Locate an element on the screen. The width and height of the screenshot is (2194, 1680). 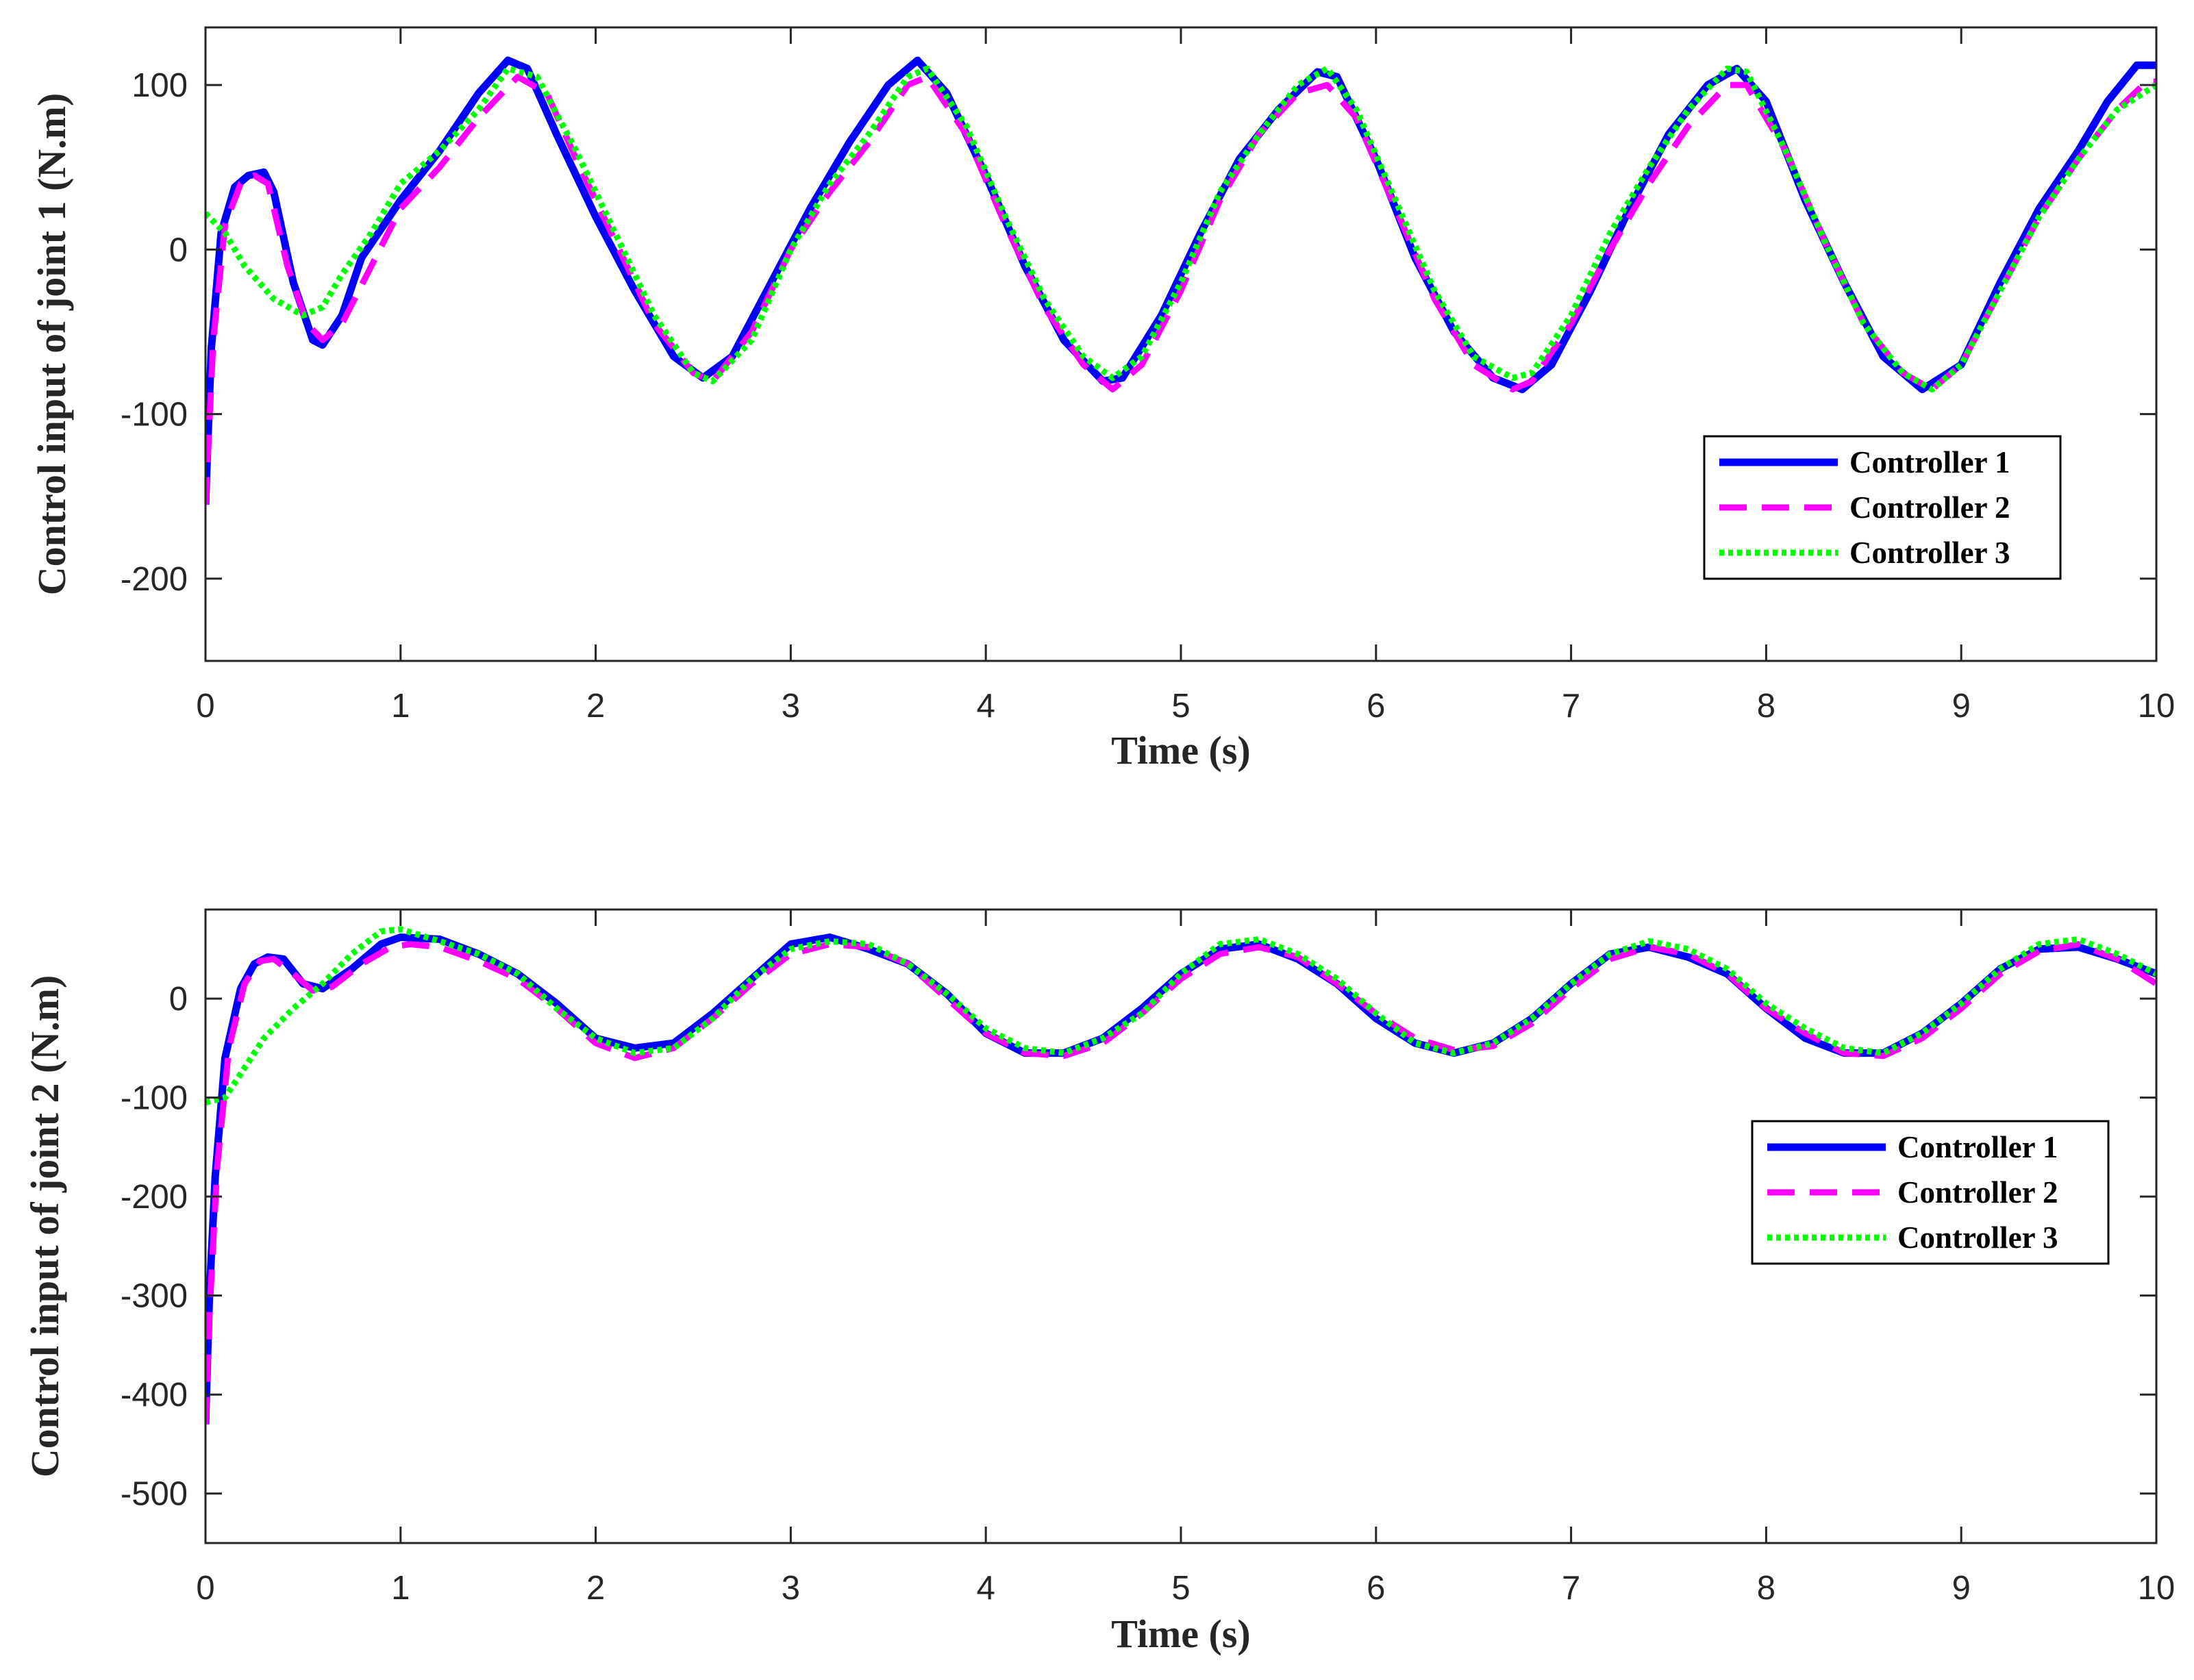
y-axis-label: Control input of joint 1 (N.m) is located at coordinates (51, 344).